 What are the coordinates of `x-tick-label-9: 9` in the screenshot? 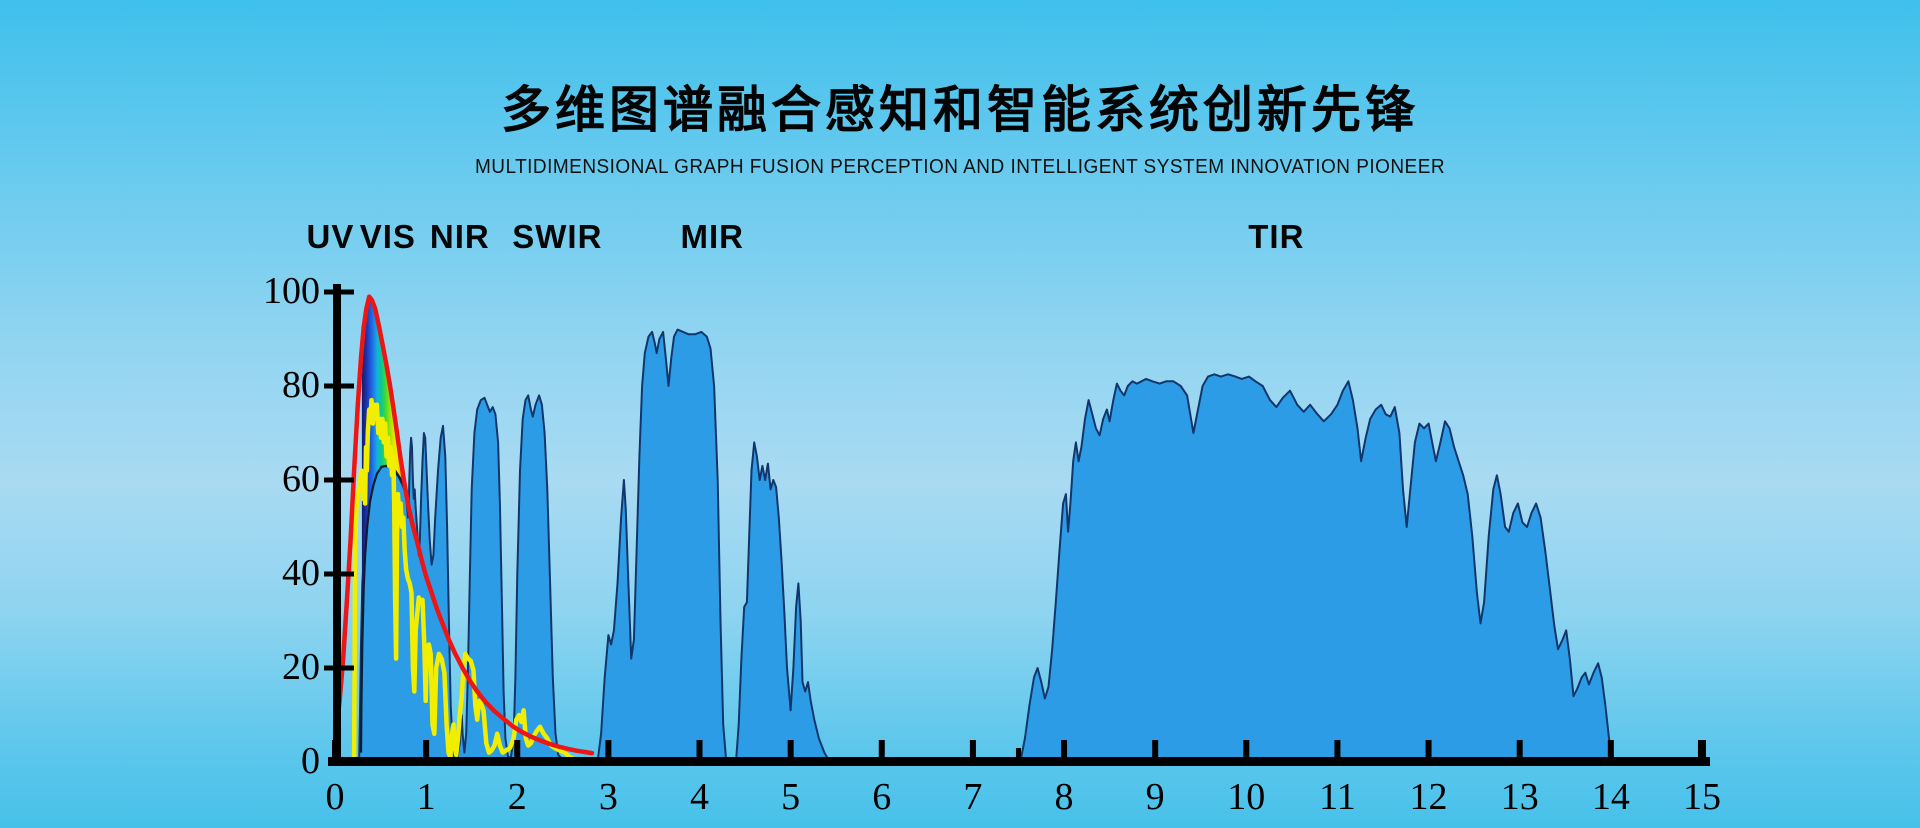 It's located at (1155, 797).